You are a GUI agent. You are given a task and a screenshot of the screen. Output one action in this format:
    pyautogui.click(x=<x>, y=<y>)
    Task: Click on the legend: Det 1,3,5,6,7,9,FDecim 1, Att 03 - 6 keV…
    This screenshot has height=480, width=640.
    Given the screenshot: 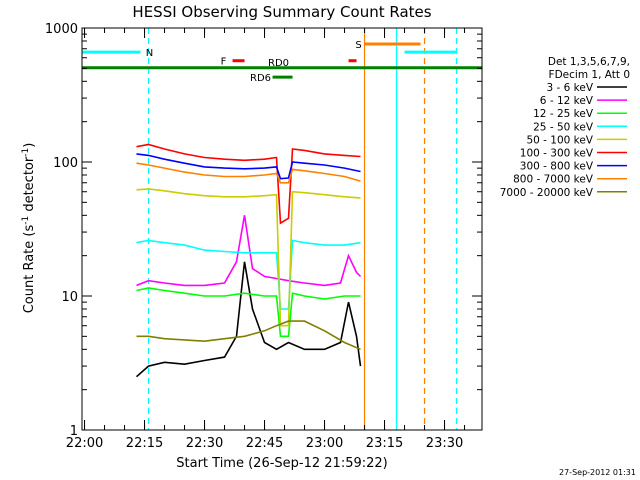 What is the action you would take?
    pyautogui.click(x=565, y=127)
    